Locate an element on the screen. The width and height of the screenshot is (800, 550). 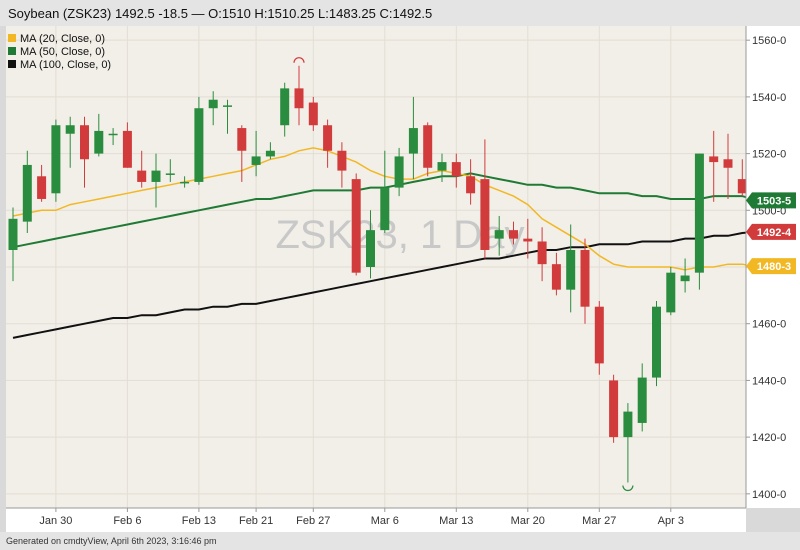
x-tick-label: Mar 6 is located at coordinates (385, 521).